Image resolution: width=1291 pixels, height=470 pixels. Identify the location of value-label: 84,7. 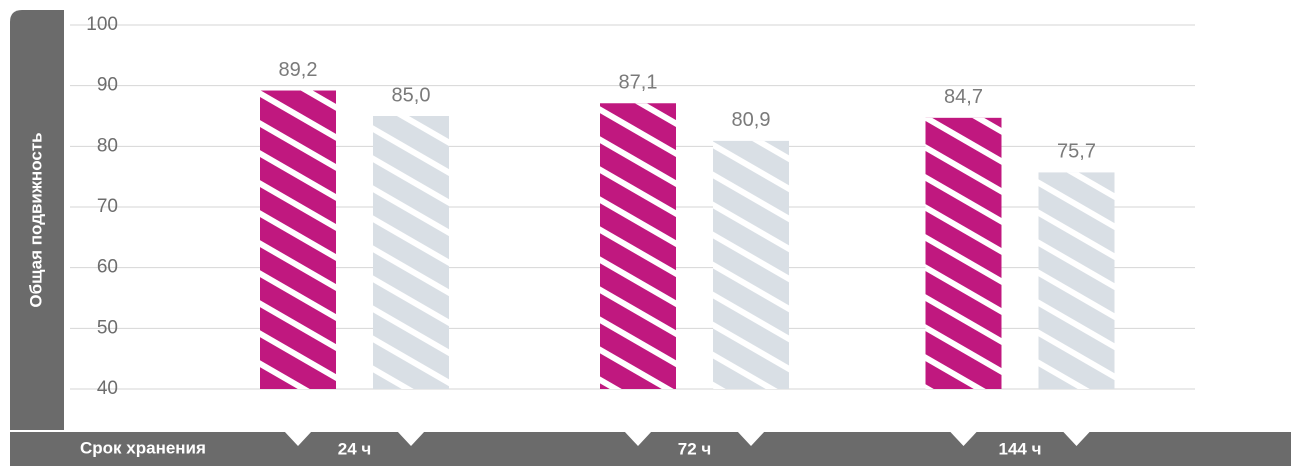
(963, 97).